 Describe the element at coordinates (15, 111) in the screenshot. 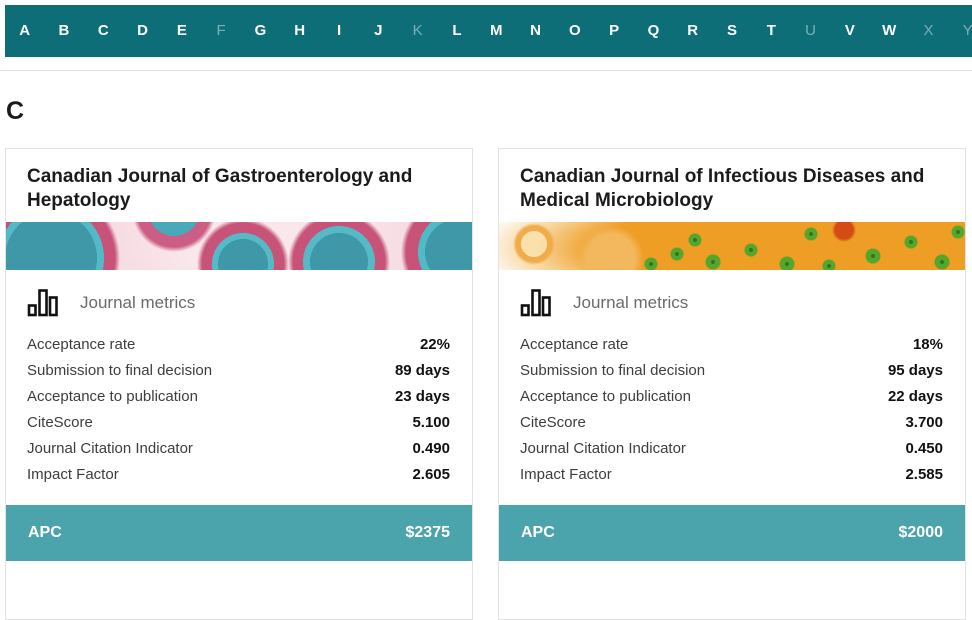

I see `section-heading: C` at that location.